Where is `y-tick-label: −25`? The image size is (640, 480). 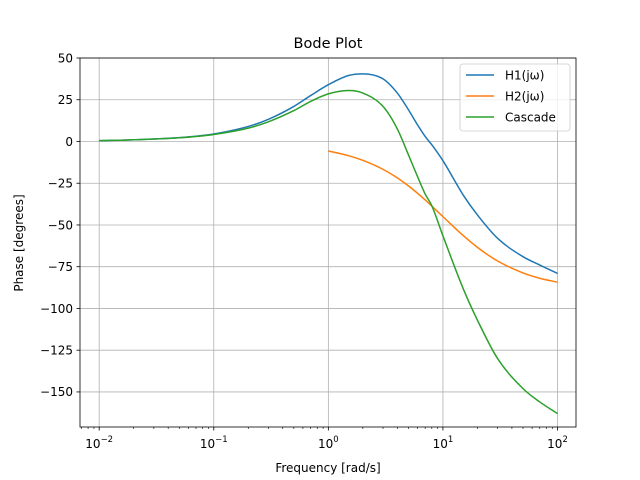
y-tick-label: −25 is located at coordinates (60, 184).